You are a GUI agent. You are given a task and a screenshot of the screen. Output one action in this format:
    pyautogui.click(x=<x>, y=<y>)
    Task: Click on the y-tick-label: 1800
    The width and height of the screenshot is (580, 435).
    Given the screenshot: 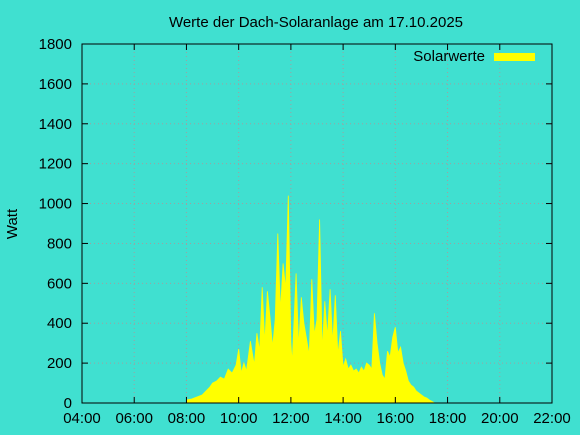 What is the action you would take?
    pyautogui.click(x=55, y=44)
    